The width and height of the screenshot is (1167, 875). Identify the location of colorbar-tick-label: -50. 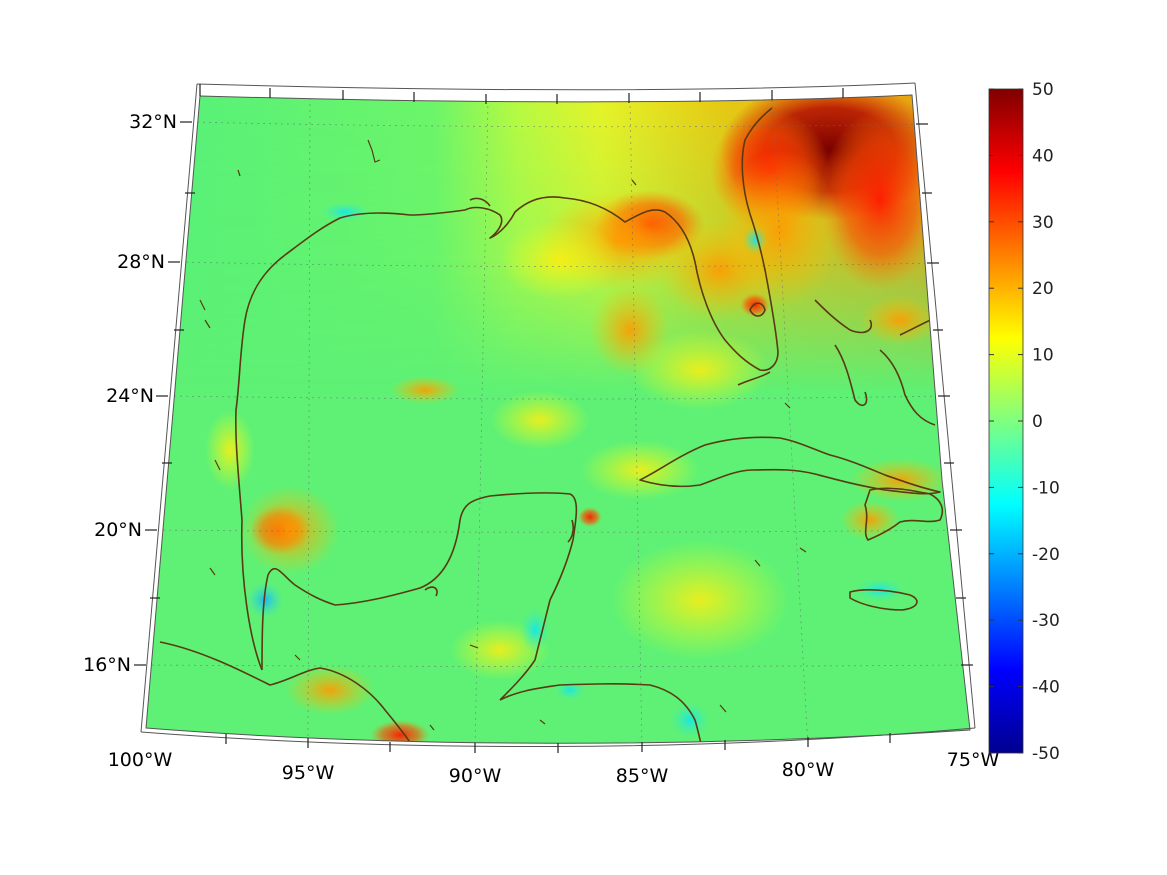
(1046, 754).